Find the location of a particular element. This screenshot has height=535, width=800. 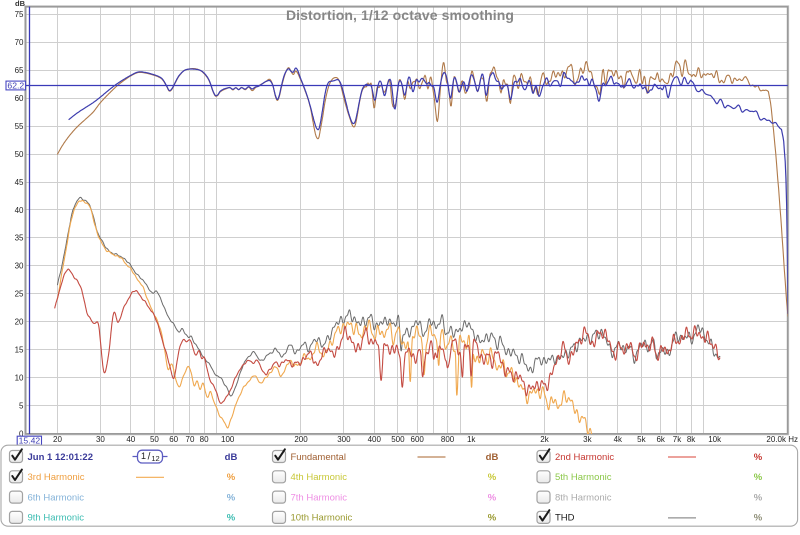

svg-text: Jun 1 12:01:22 is located at coordinates (60, 457).